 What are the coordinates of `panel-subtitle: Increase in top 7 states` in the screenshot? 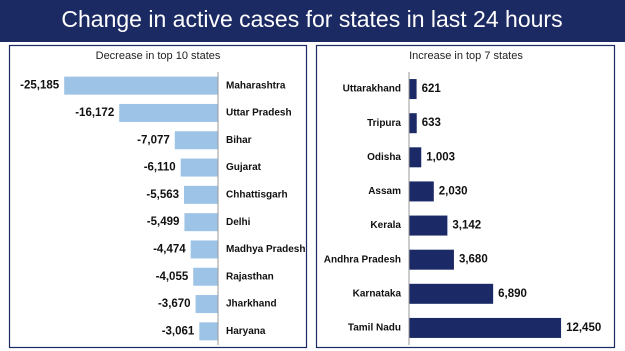 It's located at (466, 56).